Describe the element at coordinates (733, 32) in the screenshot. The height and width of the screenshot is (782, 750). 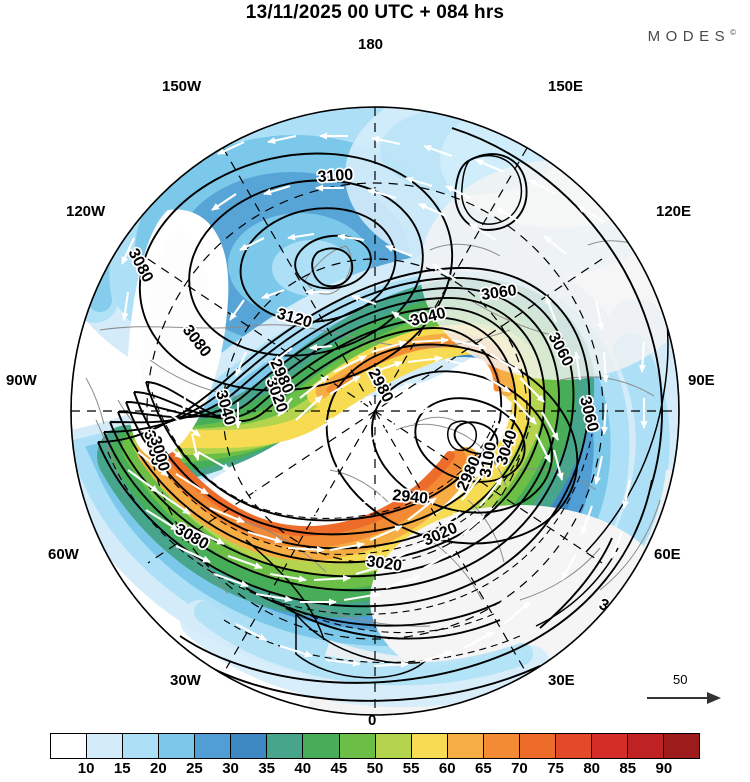
I see `copyright-mark: ©` at that location.